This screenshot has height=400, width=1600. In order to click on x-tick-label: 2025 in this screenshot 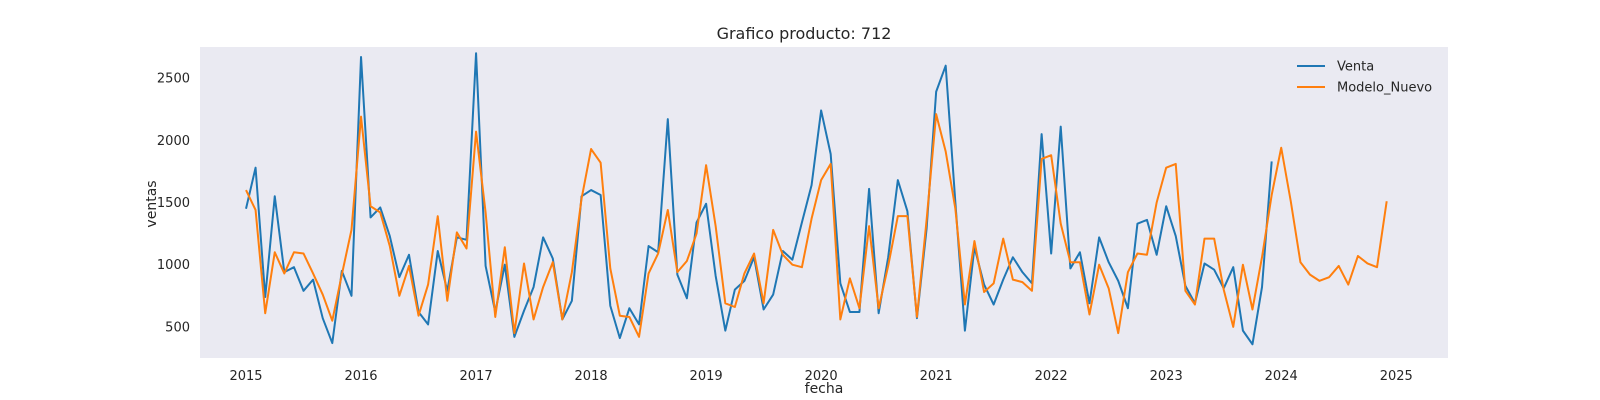, I will do `click(1396, 376)`.